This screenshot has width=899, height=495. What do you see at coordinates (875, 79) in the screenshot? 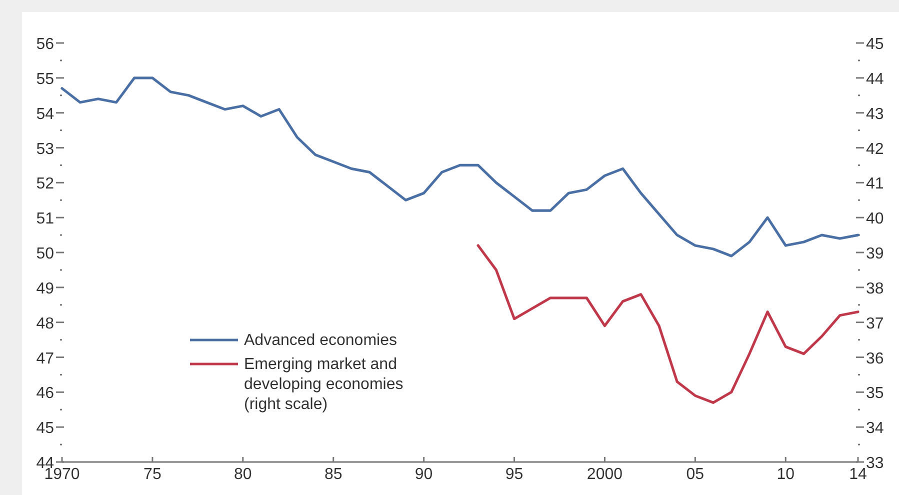
I see `y2-tick-label: 44` at bounding box center [875, 79].